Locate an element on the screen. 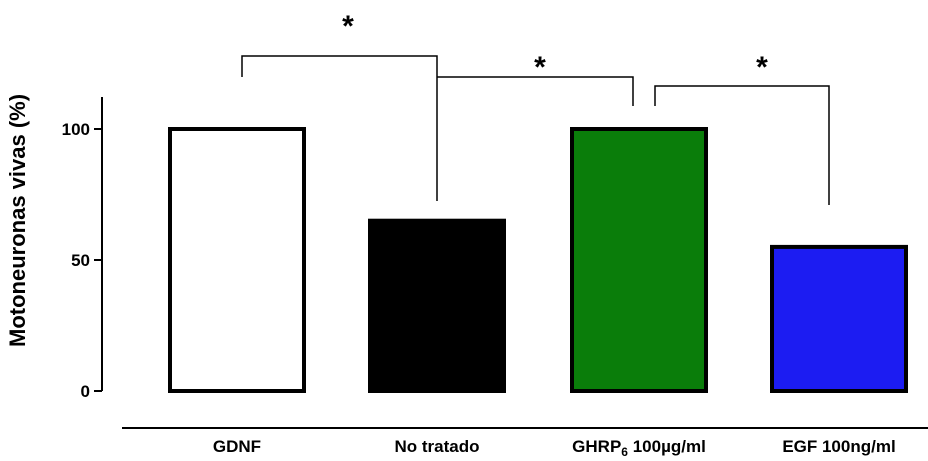  x-category-label: GDNF is located at coordinates (237, 446).